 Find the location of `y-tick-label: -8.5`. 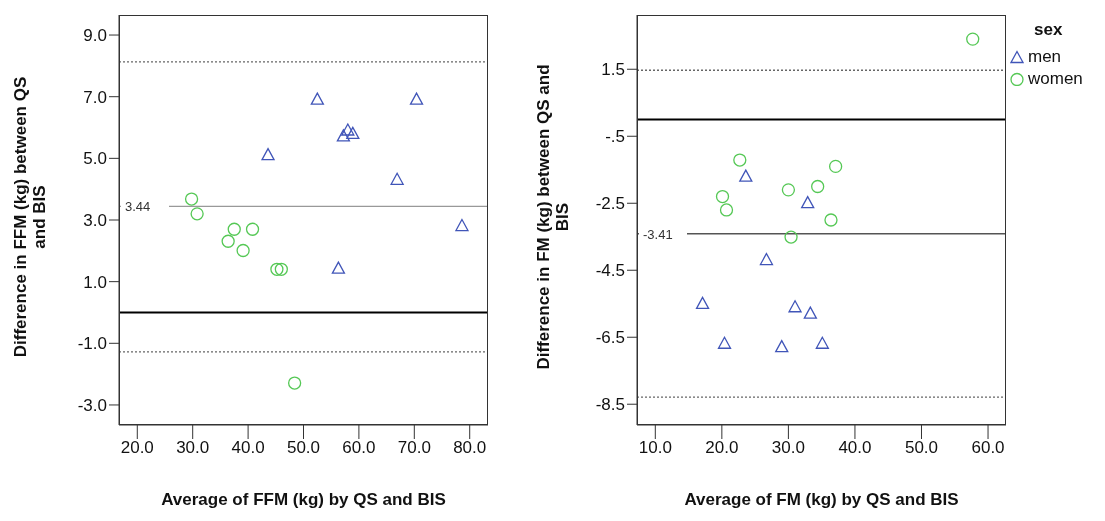

y-tick-label: -8.5 is located at coordinates (610, 405).